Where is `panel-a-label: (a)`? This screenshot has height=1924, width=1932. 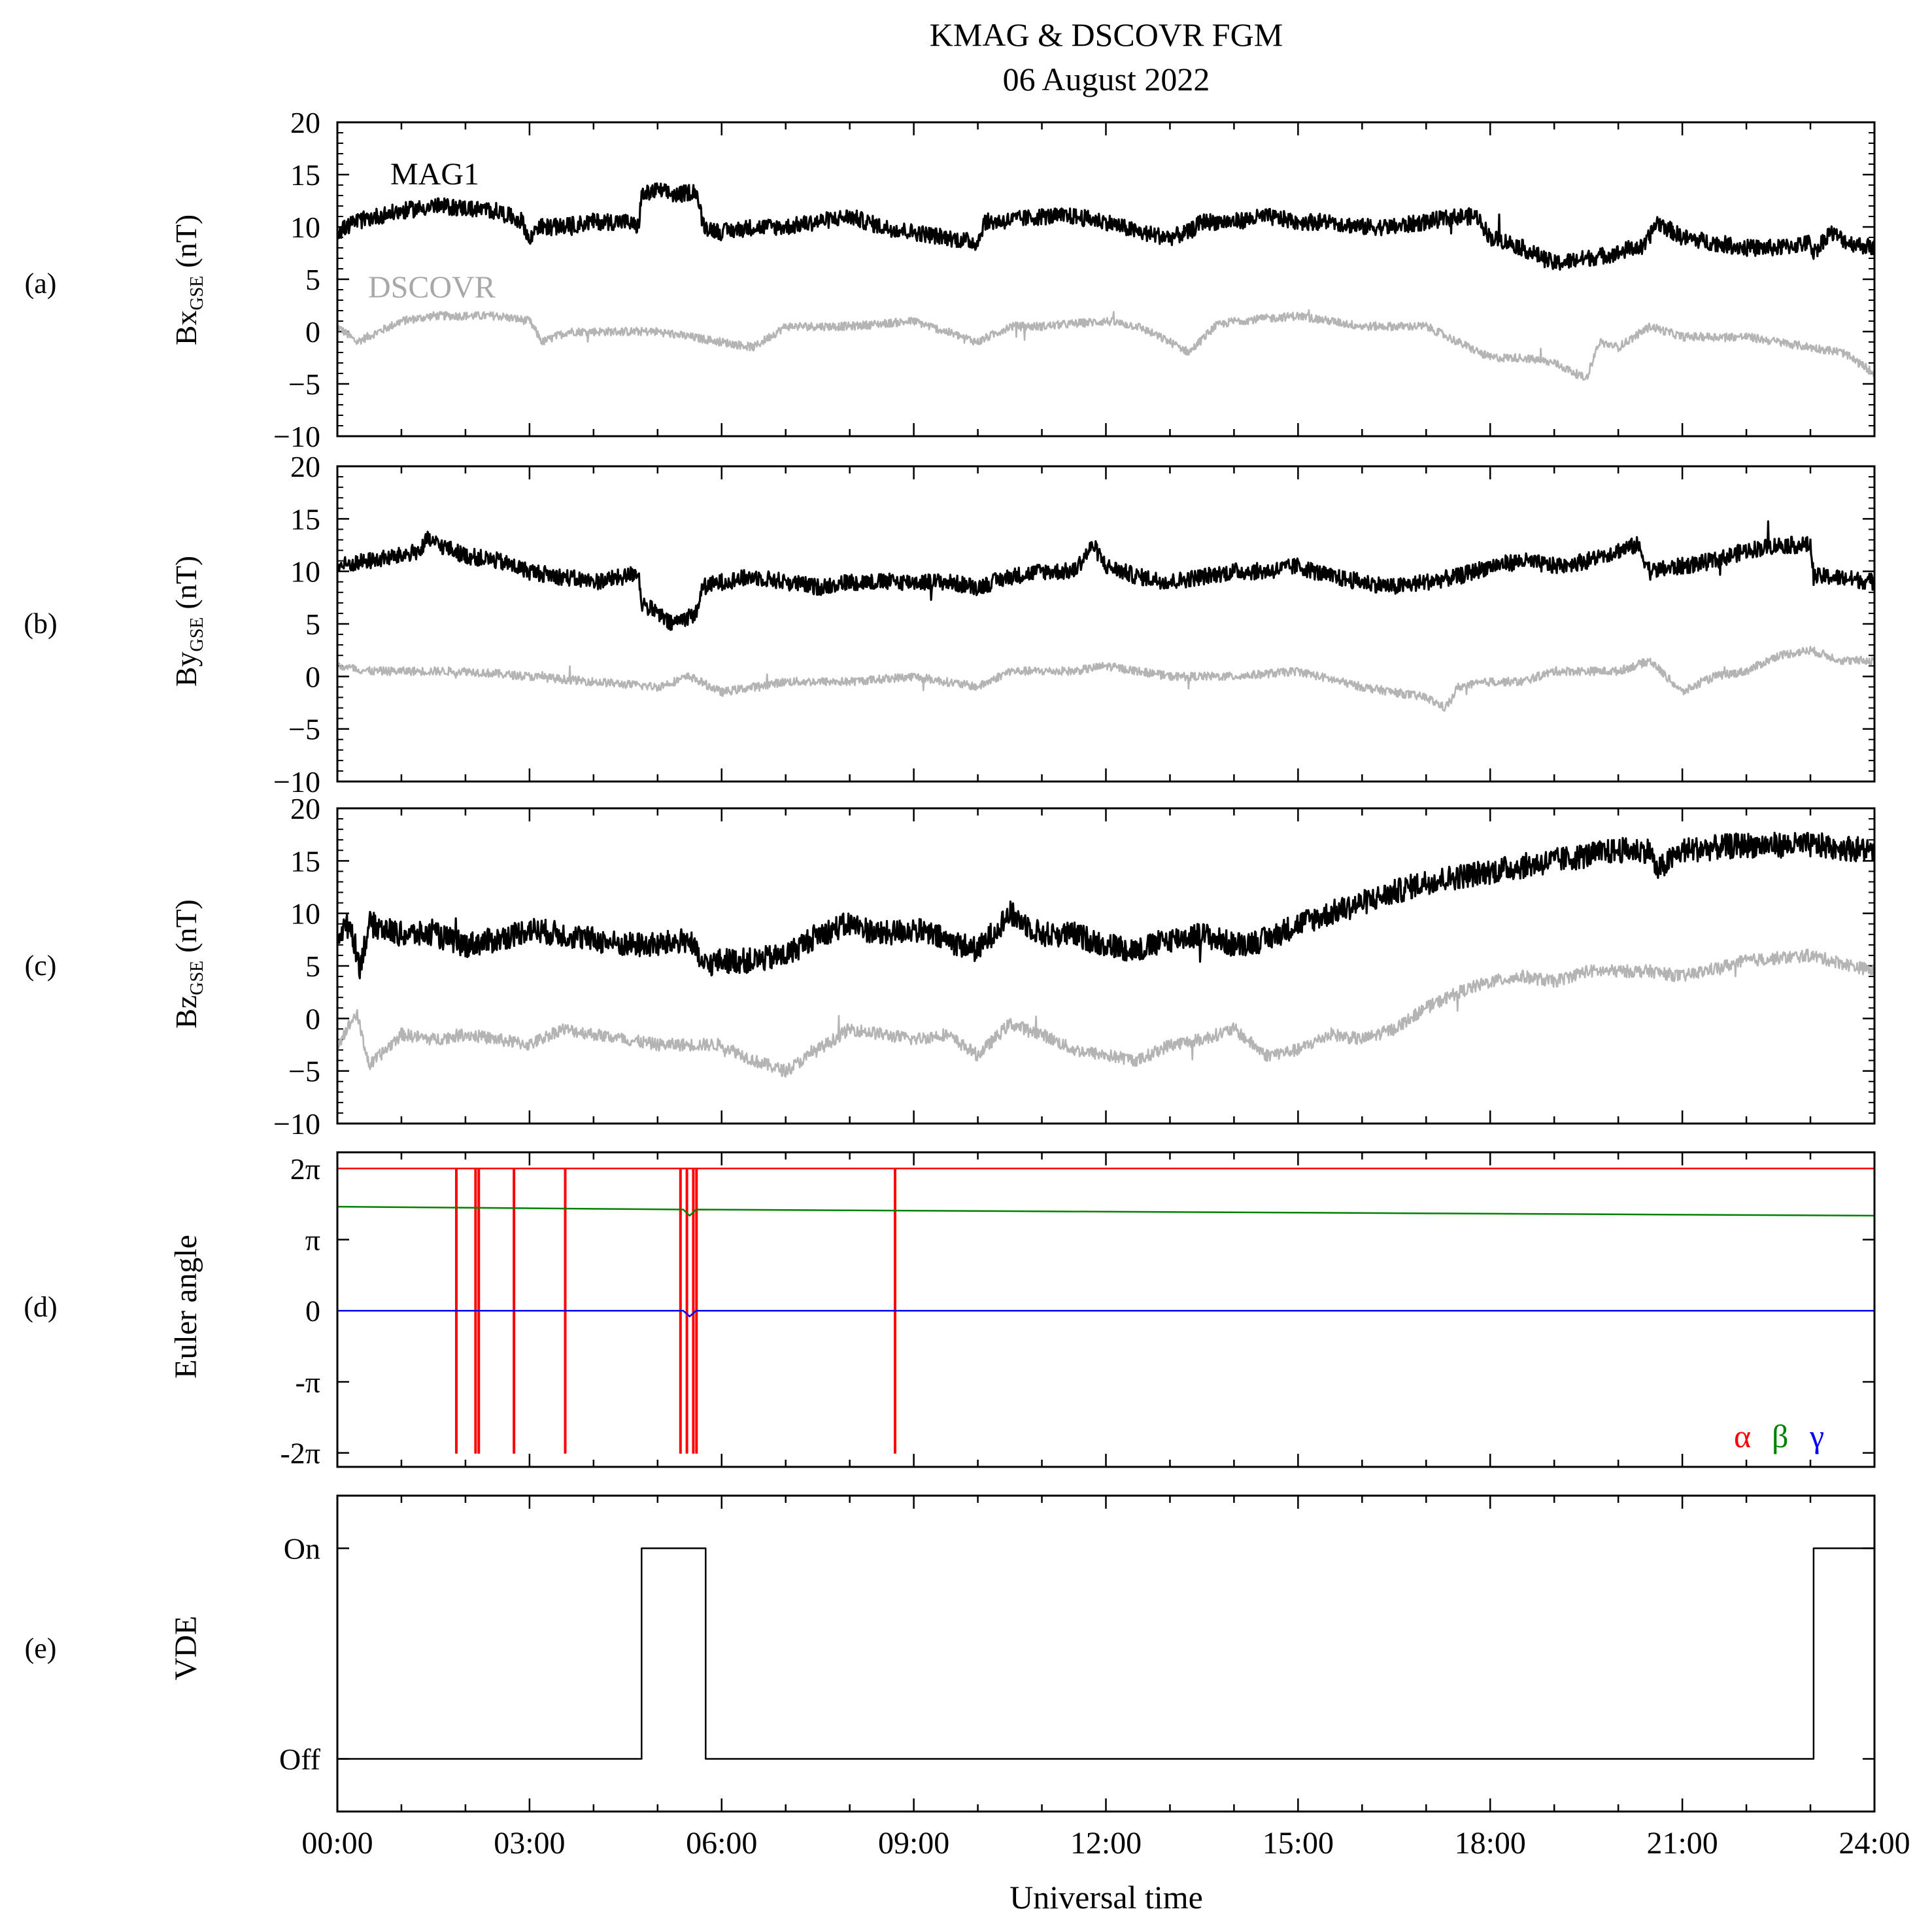
panel-a-label: (a) is located at coordinates (41, 283).